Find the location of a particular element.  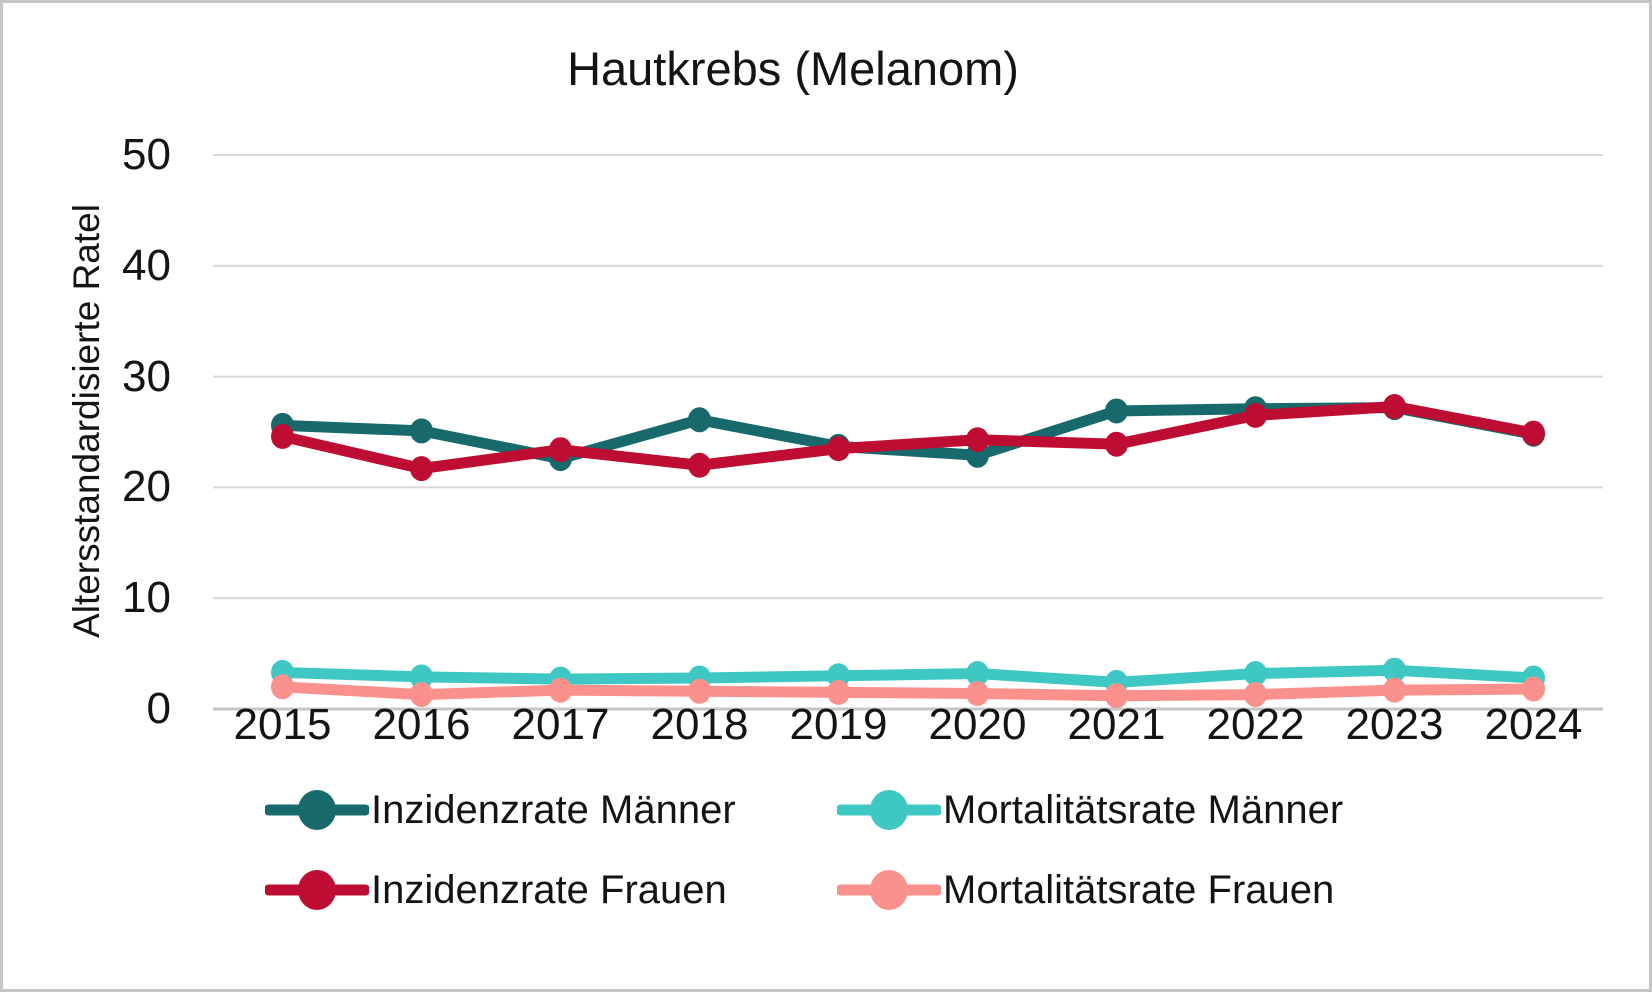

x-tick-label-2016: 2016 is located at coordinates (421, 724).